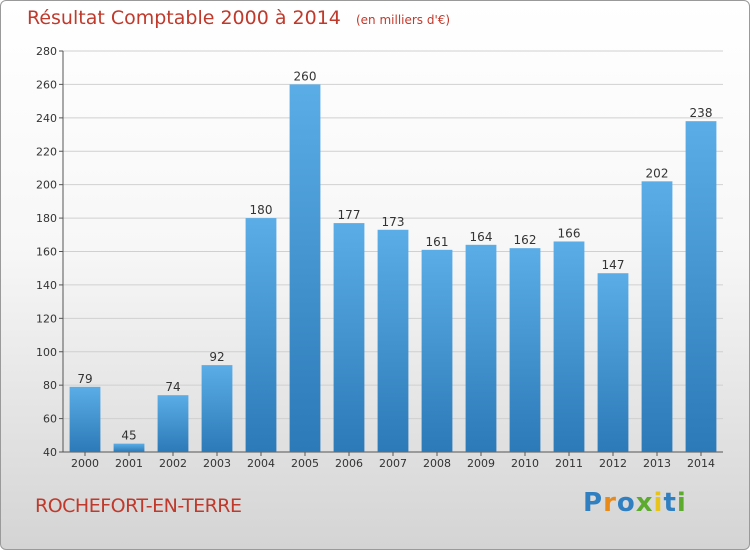 The height and width of the screenshot is (550, 750). I want to click on logo-letter: P, so click(593, 503).